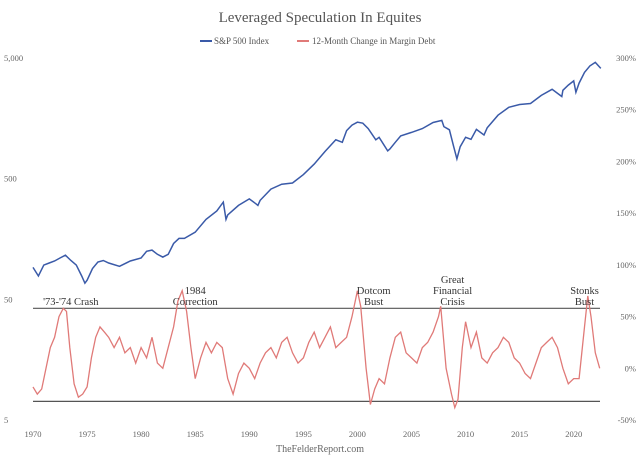 The image size is (640, 464). Describe the element at coordinates (33, 434) in the screenshot. I see `x-tick-label: 1970` at that location.